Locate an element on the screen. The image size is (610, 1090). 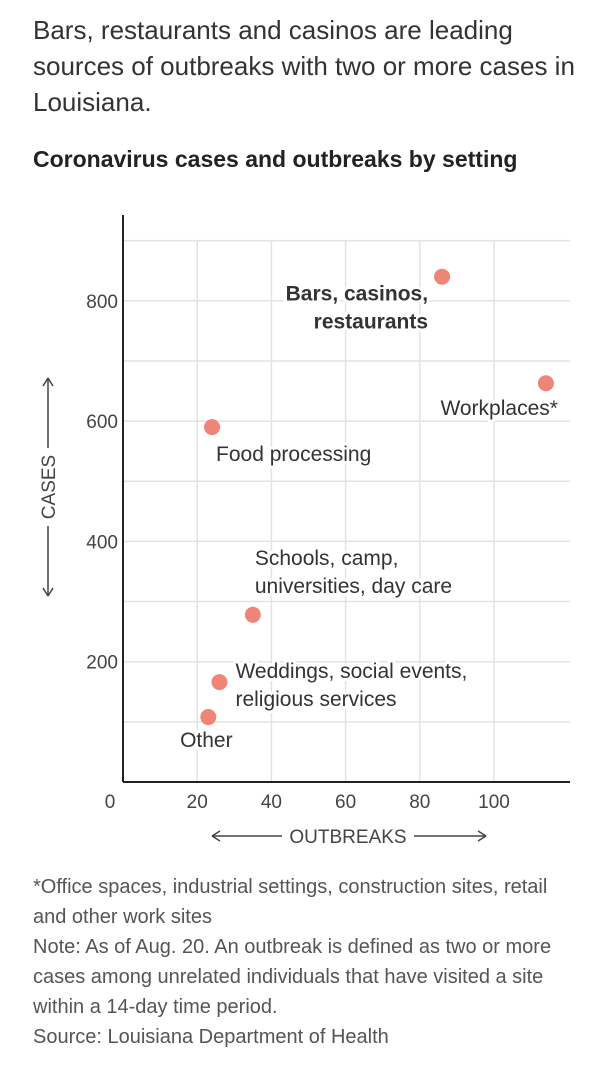
footnote-source: Source: Louisiana Department of Health is located at coordinates (211, 1037).